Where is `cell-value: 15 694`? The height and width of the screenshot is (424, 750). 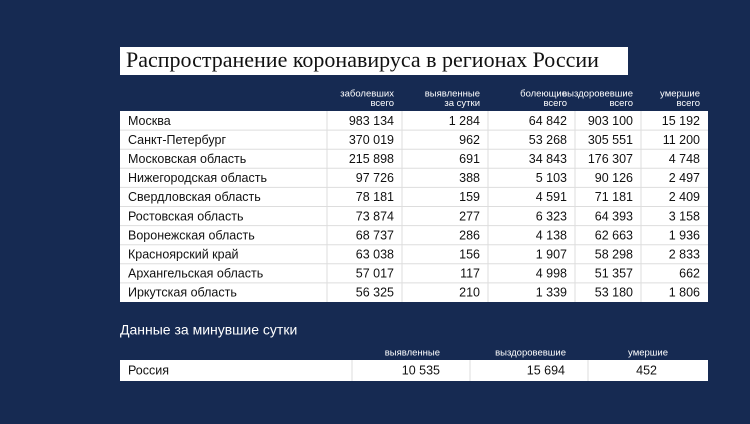
cell-value: 15 694 is located at coordinates (546, 370).